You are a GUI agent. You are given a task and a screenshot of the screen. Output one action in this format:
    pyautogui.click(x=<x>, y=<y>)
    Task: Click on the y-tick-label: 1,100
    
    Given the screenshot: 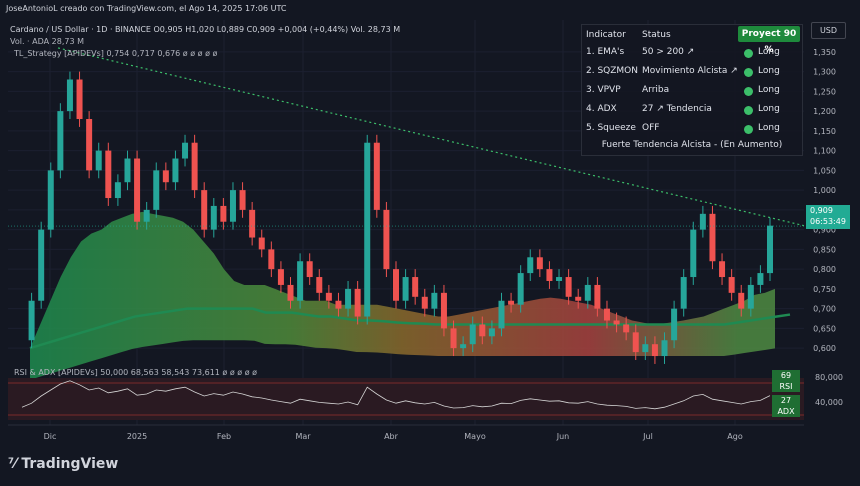 What is the action you would take?
    pyautogui.click(x=824, y=151)
    